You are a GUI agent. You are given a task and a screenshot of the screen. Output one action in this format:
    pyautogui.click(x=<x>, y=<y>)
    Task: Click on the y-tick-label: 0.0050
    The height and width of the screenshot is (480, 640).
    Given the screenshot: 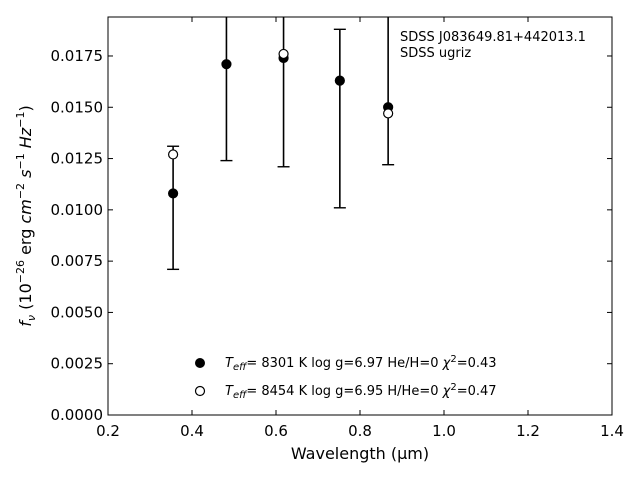 What is the action you would take?
    pyautogui.click(x=77, y=312)
    